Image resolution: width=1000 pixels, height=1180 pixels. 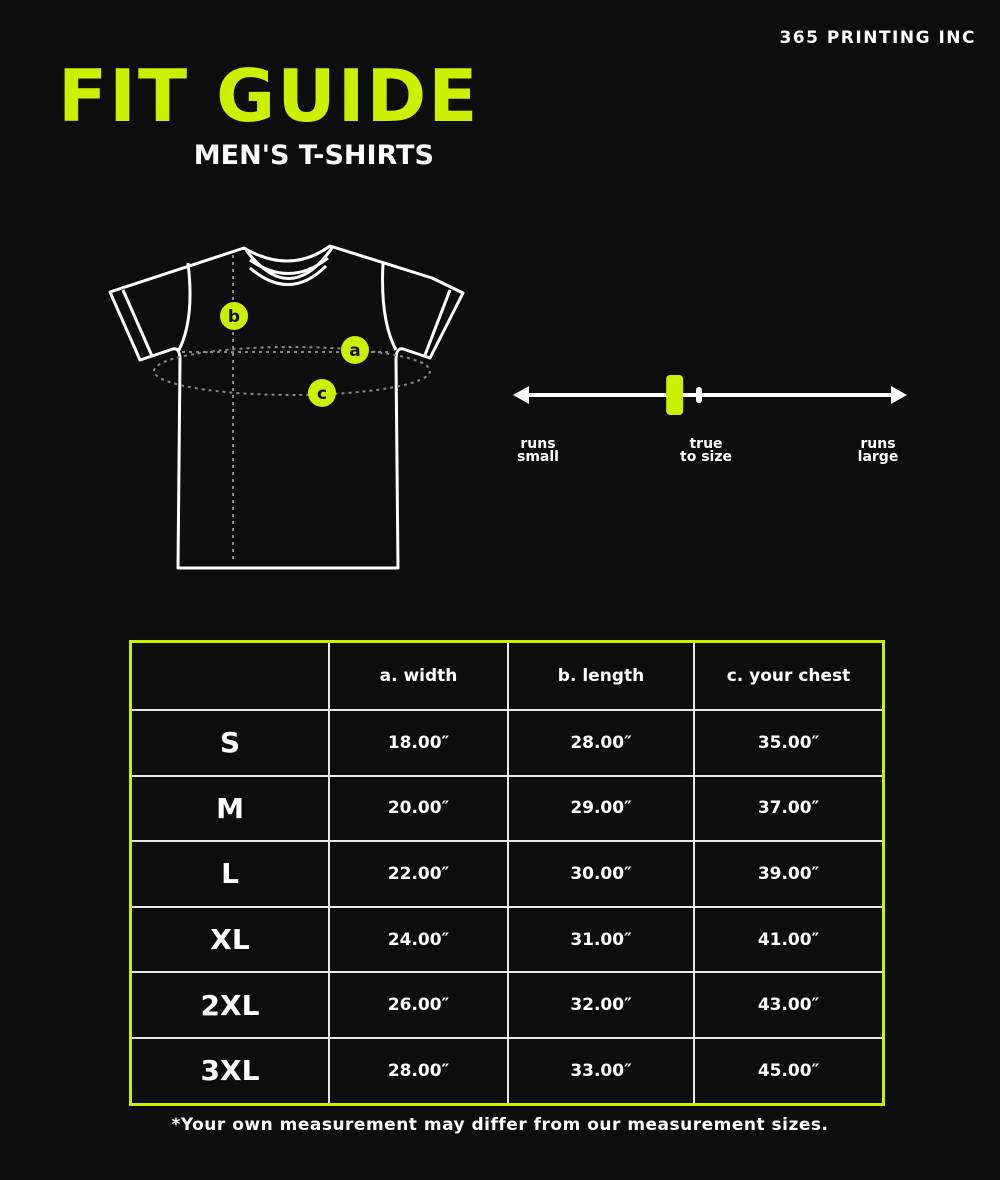 I want to click on header-length: b. length, so click(x=601, y=675).